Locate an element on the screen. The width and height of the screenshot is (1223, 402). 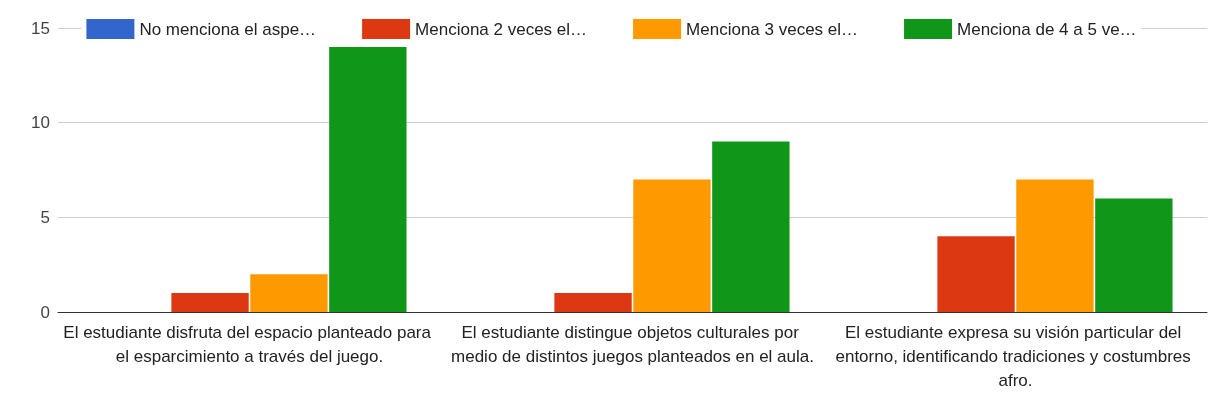
x-tick-label: El estudiante distingue objetos culturales por medio de distintos juegos planteados en el aula. is located at coordinates (632, 344).